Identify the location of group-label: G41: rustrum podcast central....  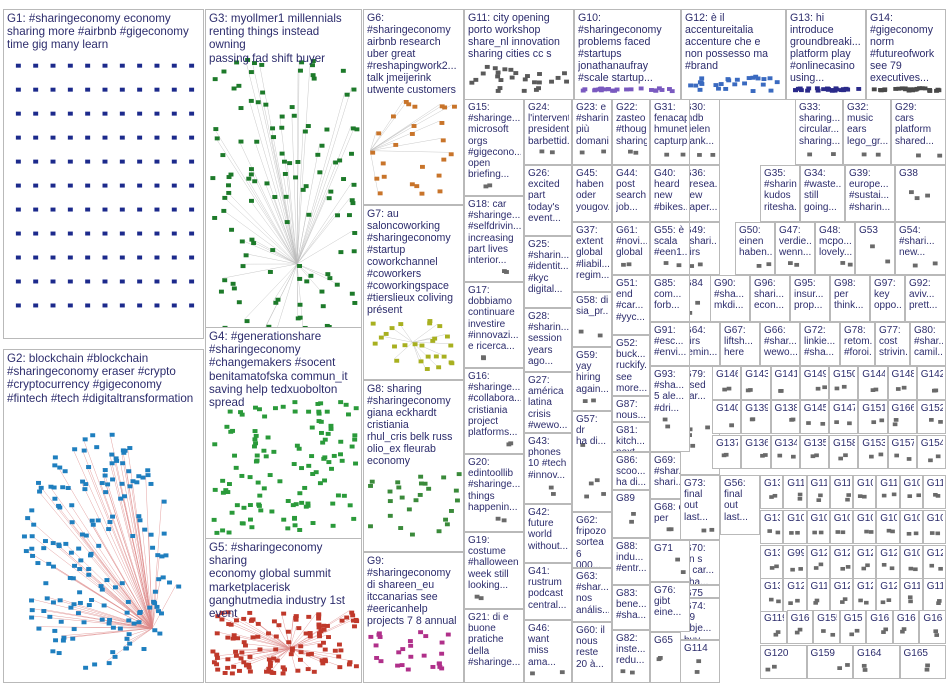
(547, 588).